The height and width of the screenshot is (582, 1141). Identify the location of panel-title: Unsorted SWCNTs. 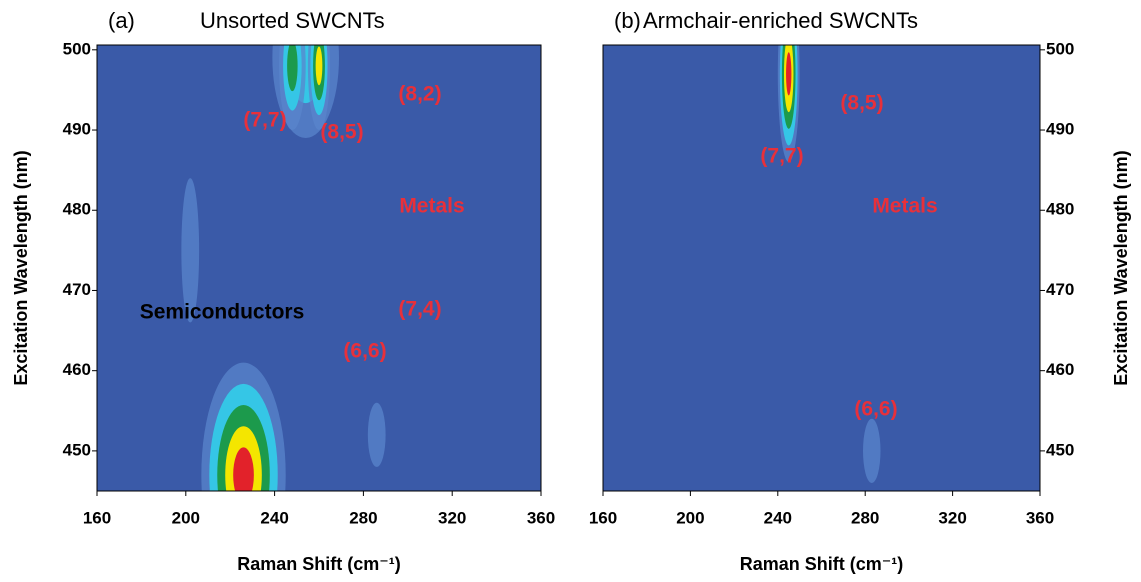
(292, 20).